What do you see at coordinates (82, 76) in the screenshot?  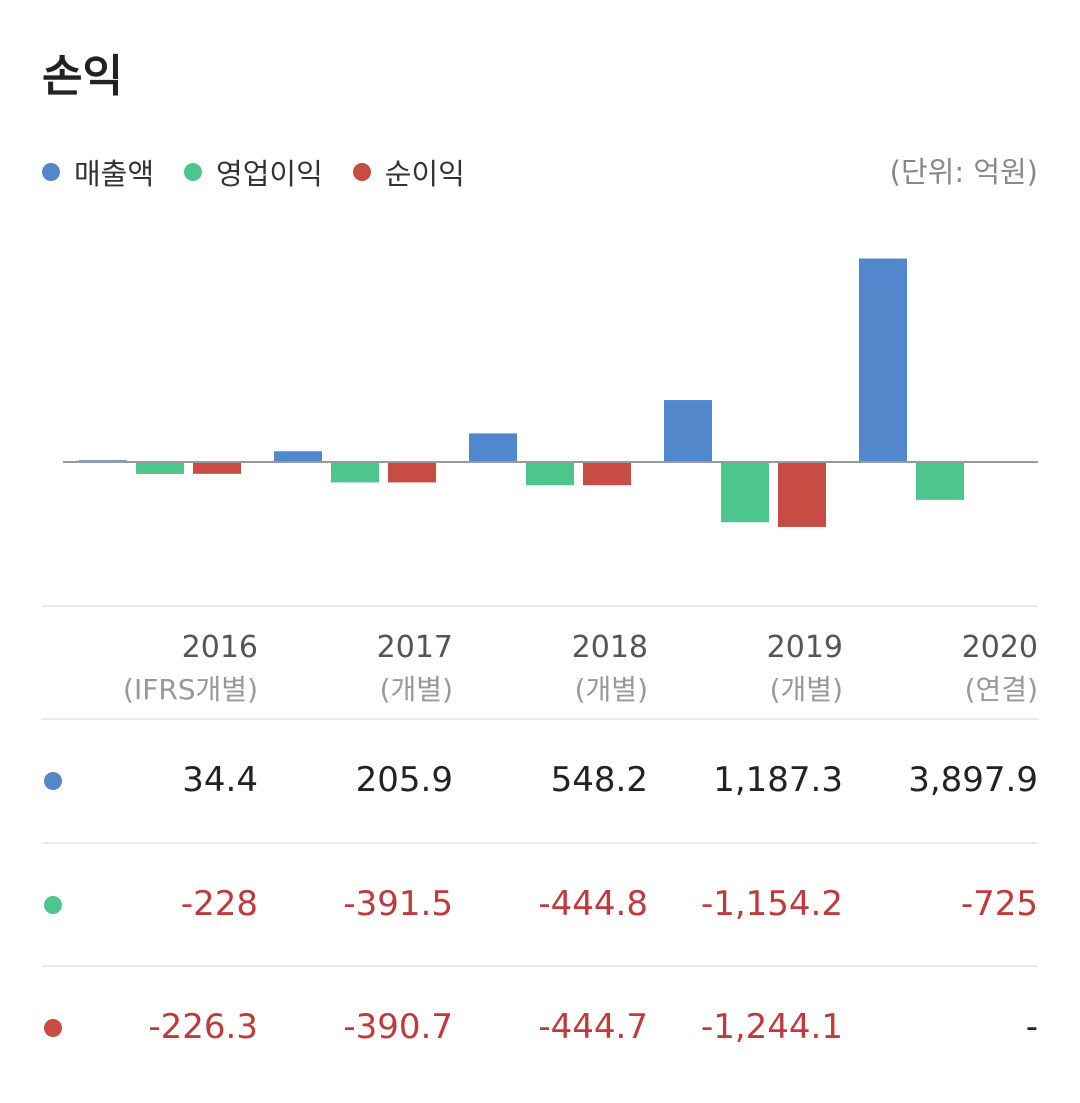 I see `page-title: 손익` at bounding box center [82, 76].